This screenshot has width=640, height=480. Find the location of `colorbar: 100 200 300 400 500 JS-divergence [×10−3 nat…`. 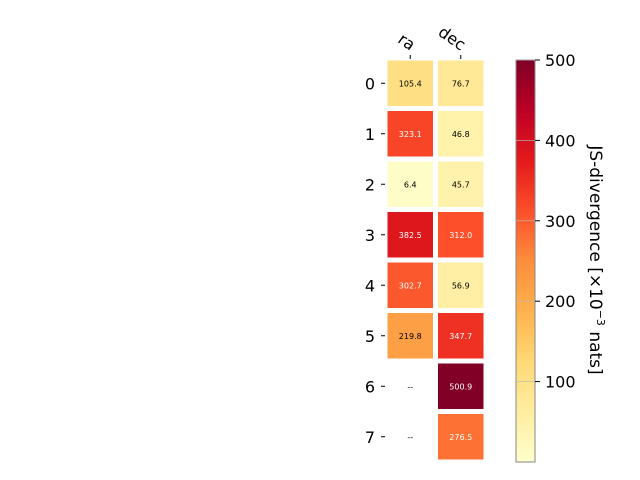

colorbar: 100 200 300 400 500 JS-divergence [×10−3 nat… is located at coordinates (561, 257).